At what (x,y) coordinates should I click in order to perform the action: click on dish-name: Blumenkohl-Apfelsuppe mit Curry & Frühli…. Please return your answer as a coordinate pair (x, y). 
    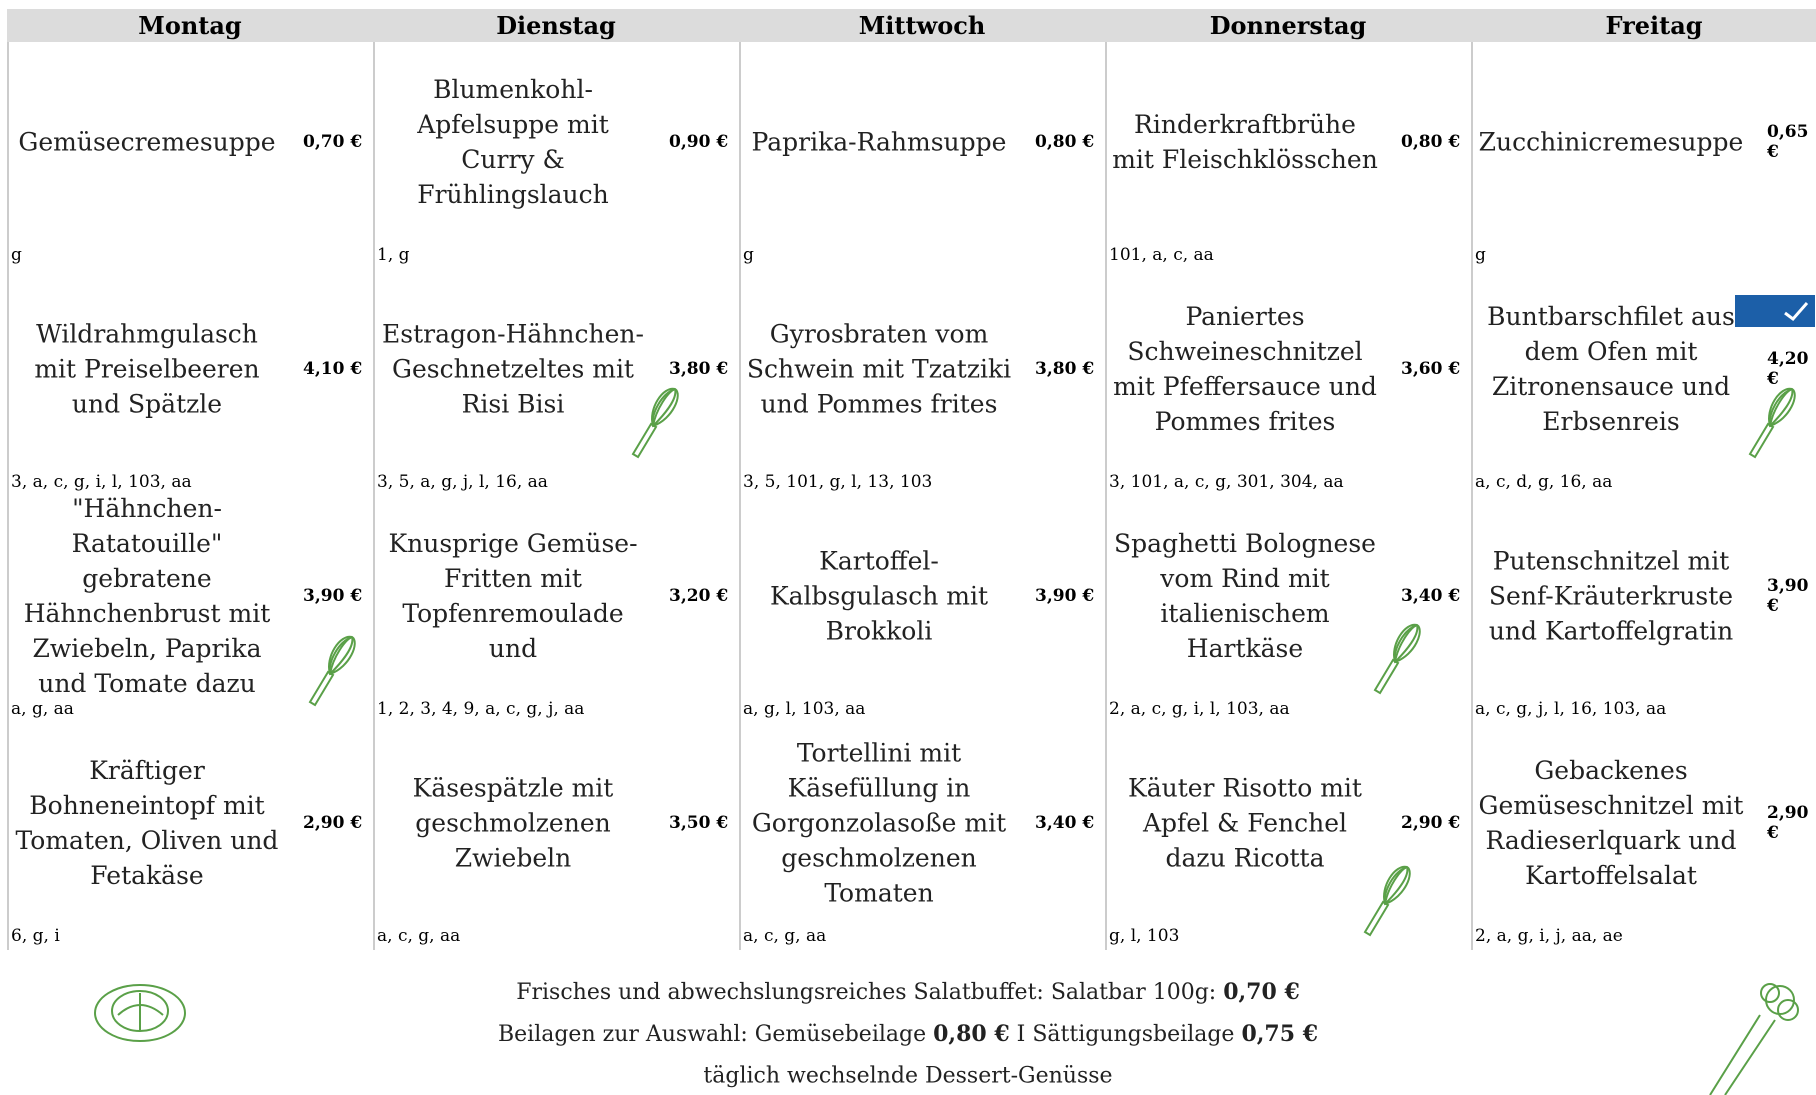
    Looking at the image, I should click on (513, 142).